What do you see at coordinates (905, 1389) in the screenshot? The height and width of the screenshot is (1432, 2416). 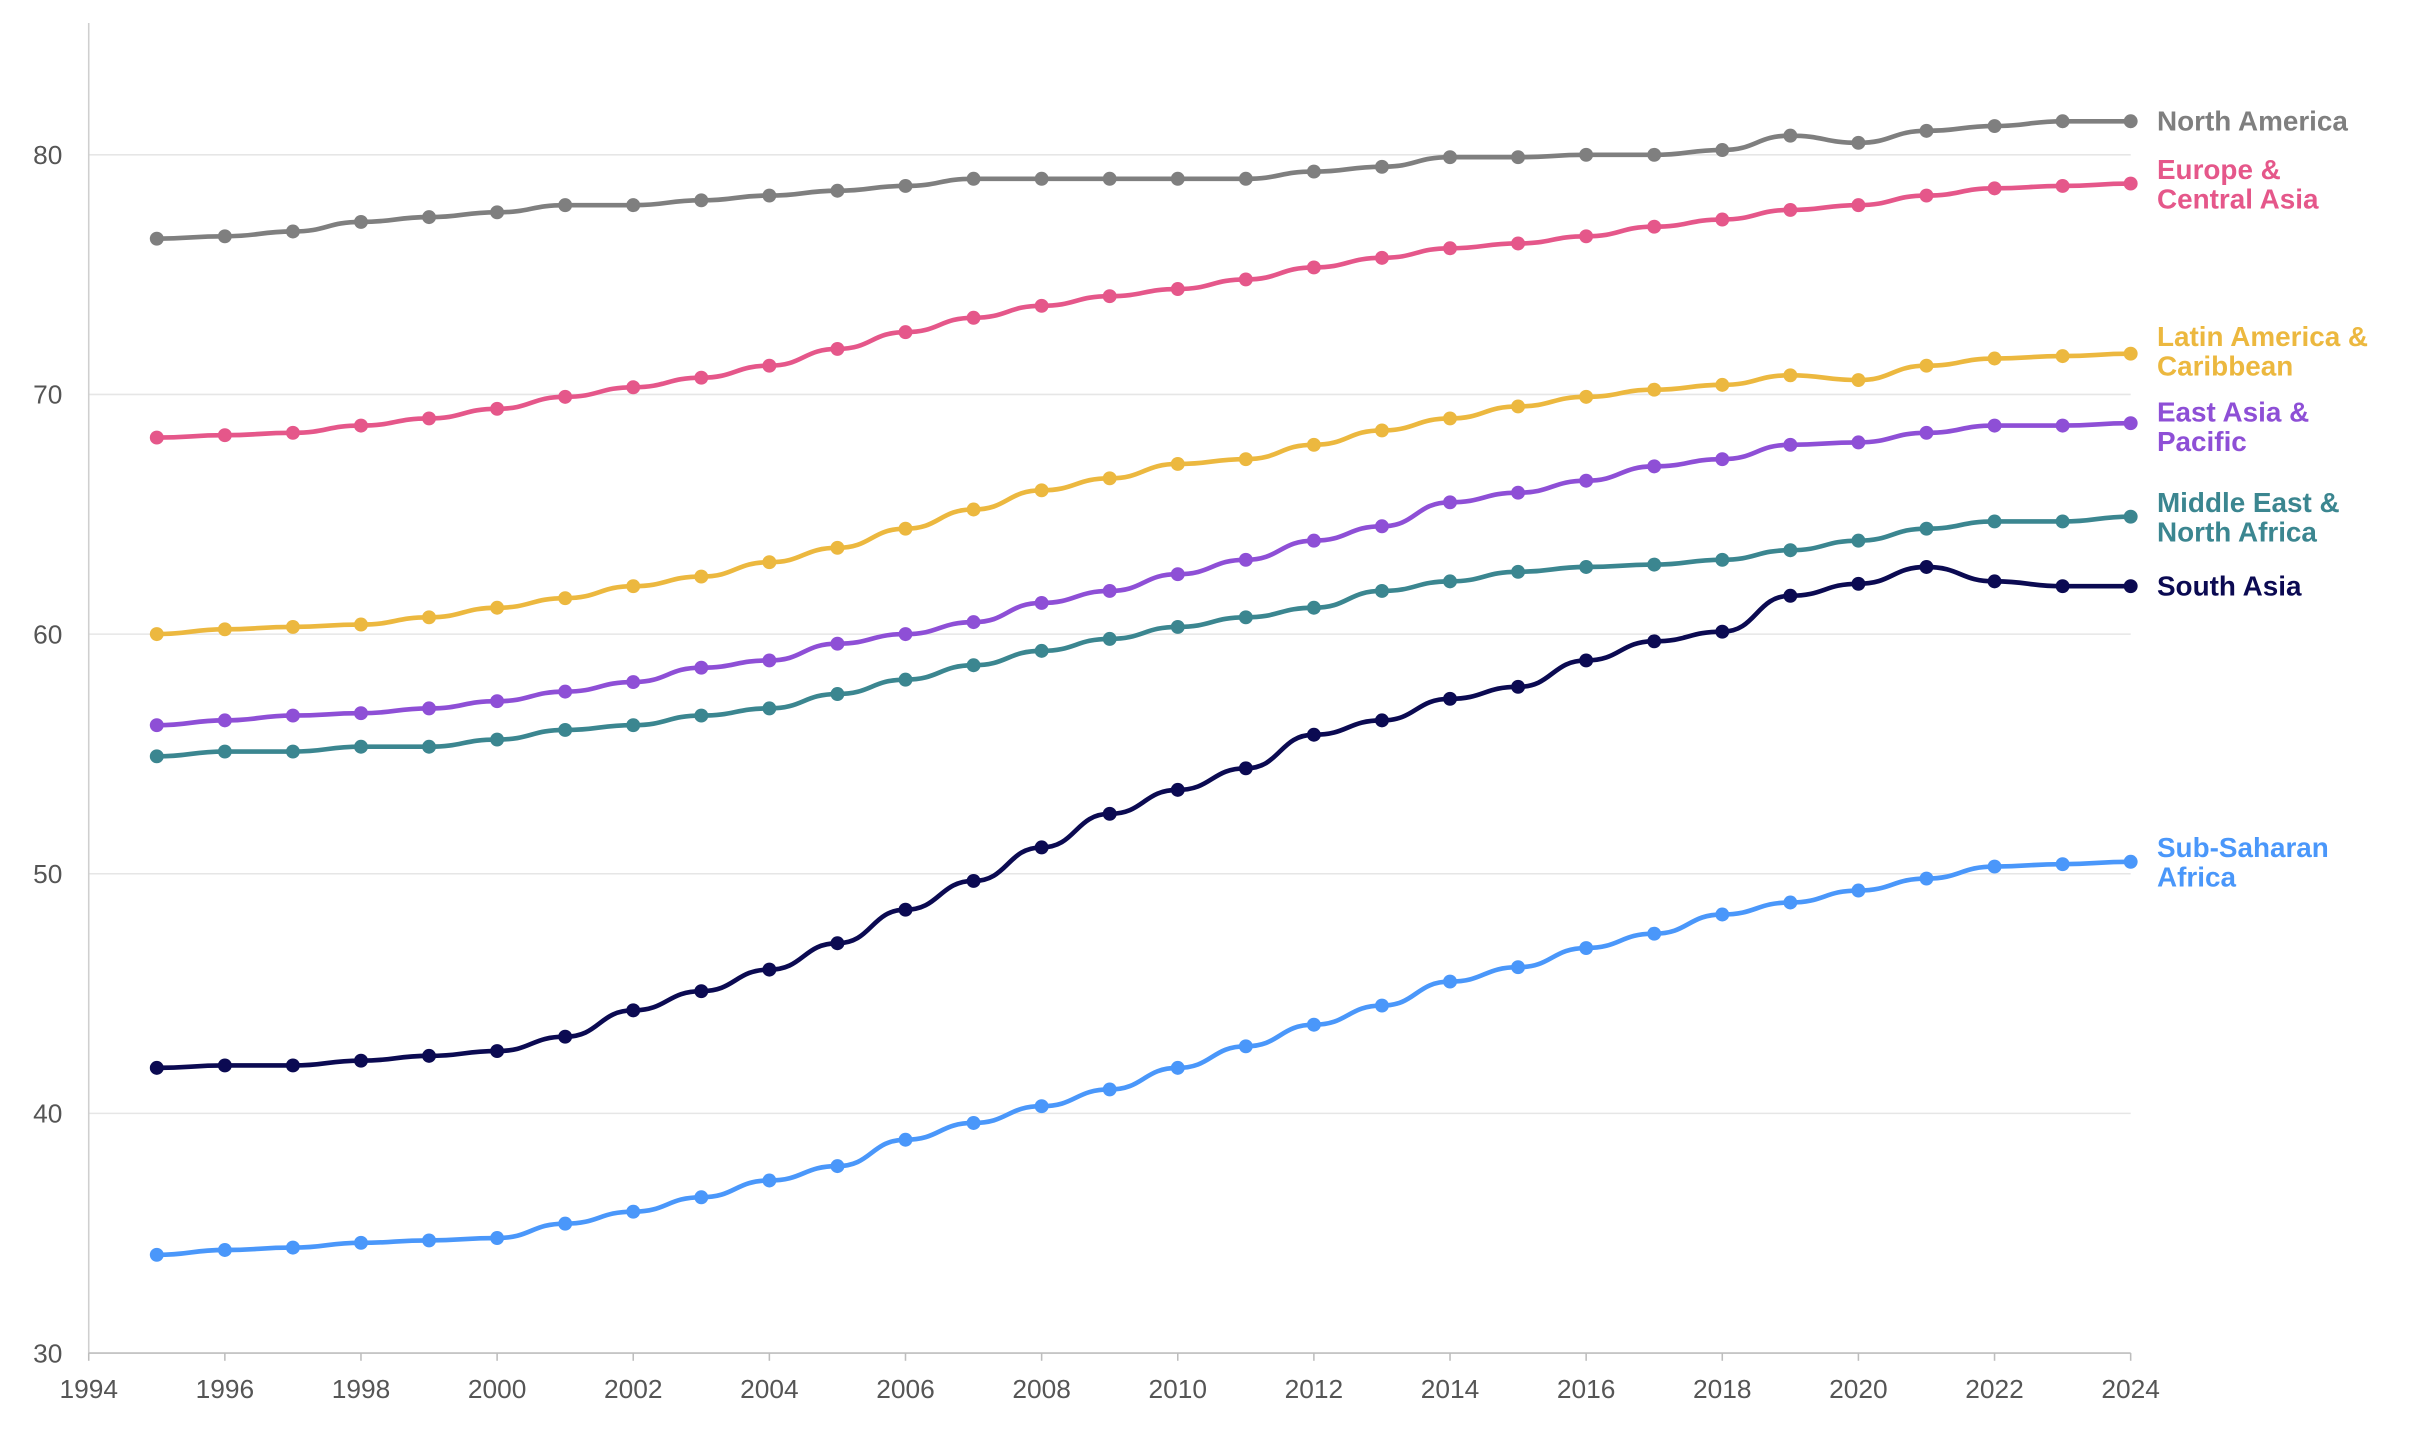 I see `x-tick-label: 2006` at bounding box center [905, 1389].